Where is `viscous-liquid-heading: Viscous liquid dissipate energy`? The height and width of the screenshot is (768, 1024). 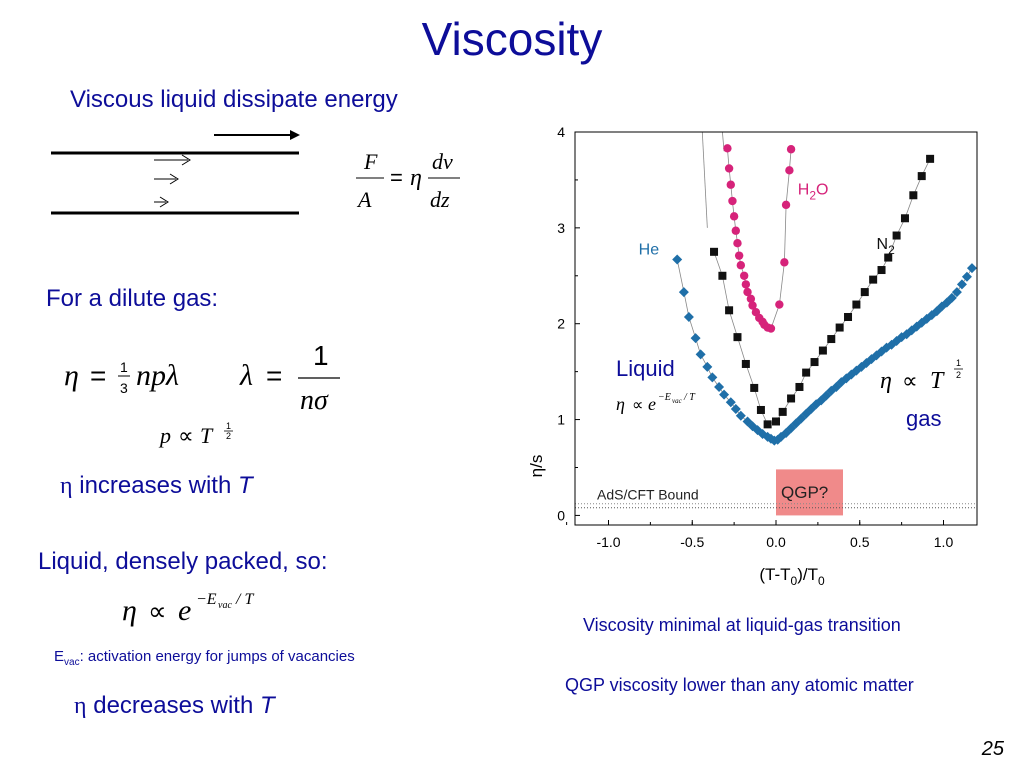 viscous-liquid-heading: Viscous liquid dissipate energy is located at coordinates (234, 99).